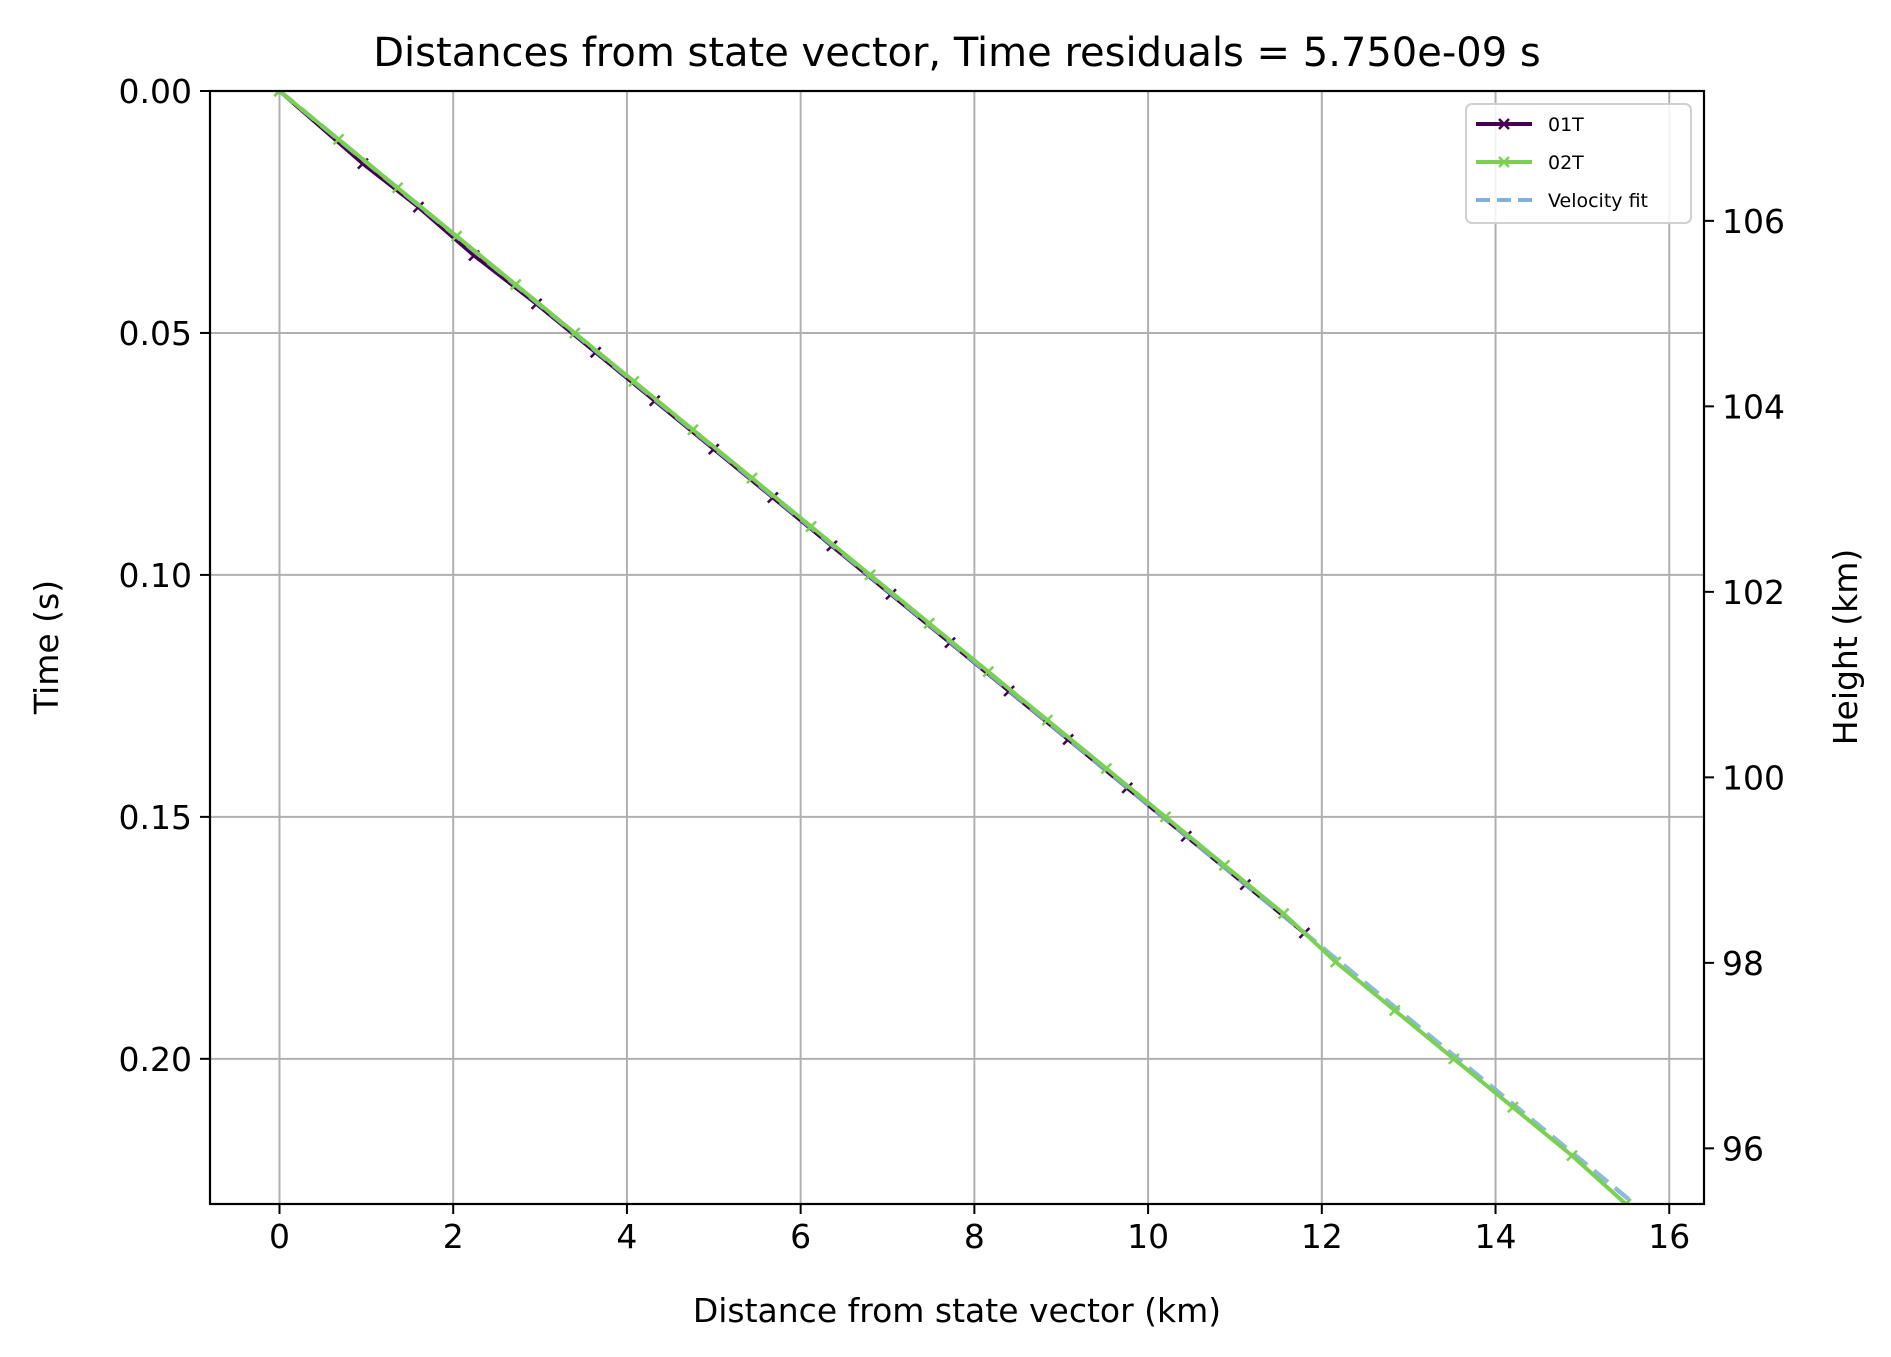 The width and height of the screenshot is (1891, 1357). Describe the element at coordinates (1566, 163) in the screenshot. I see `legend-label-02t: 02T` at that location.